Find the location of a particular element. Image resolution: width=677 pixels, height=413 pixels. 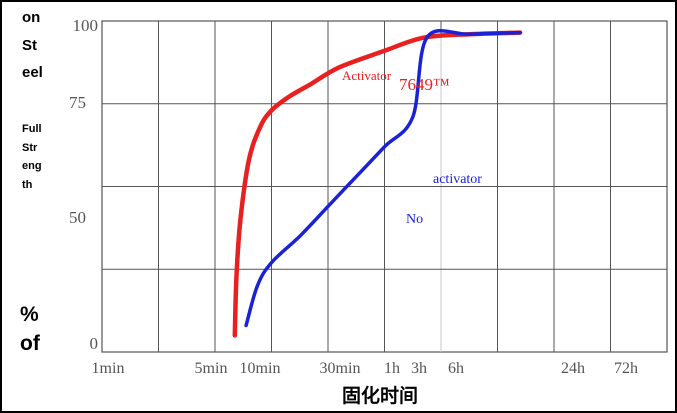

annotation-activator-product: 7649™ is located at coordinates (424, 84).